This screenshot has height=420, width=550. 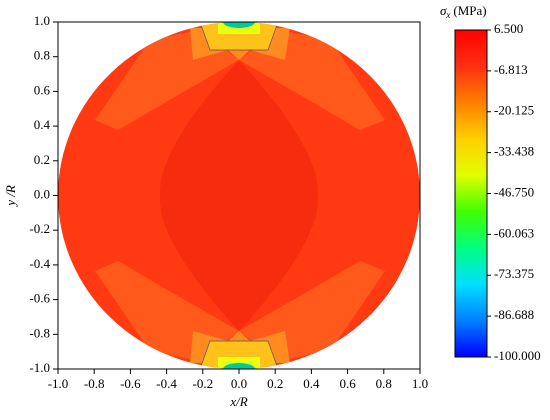 What do you see at coordinates (514, 273) in the screenshot?
I see `colorbar-tick-label: -73.375` at bounding box center [514, 273].